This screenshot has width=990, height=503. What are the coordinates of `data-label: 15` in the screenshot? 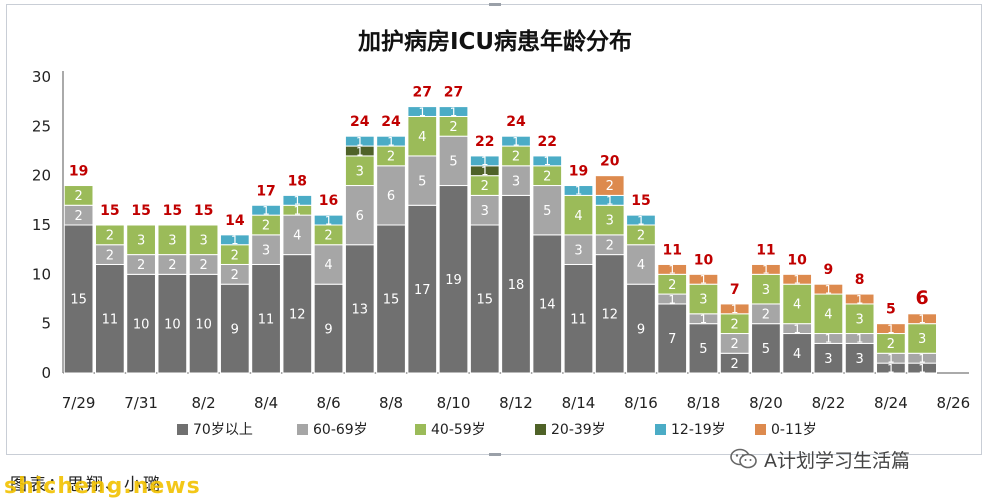 It's located at (78, 300).